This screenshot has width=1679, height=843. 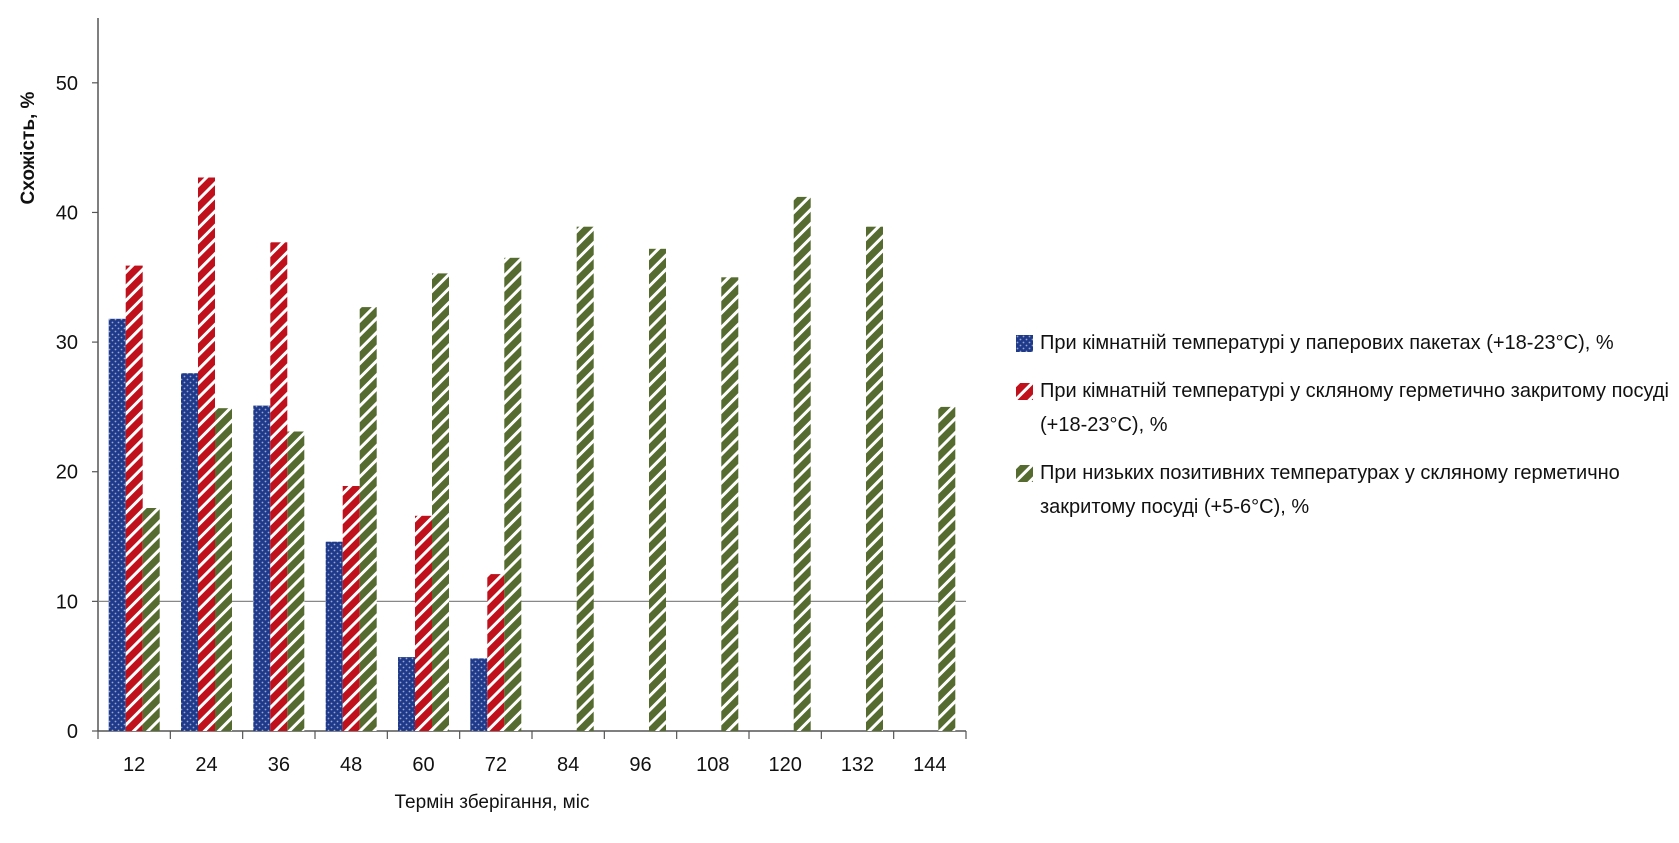 I want to click on x-tick-label: 120, so click(x=784, y=765).